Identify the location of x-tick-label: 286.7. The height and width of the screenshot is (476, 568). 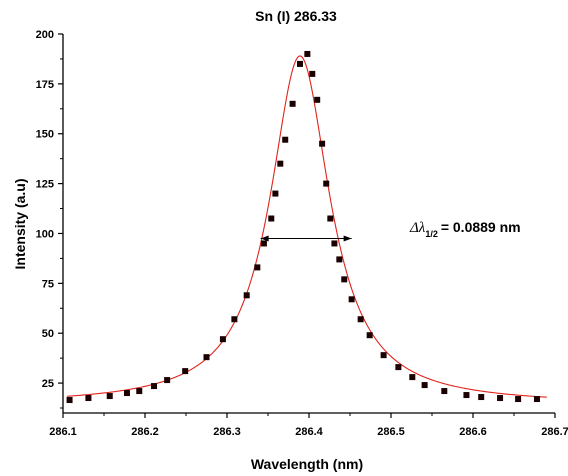
(554, 432).